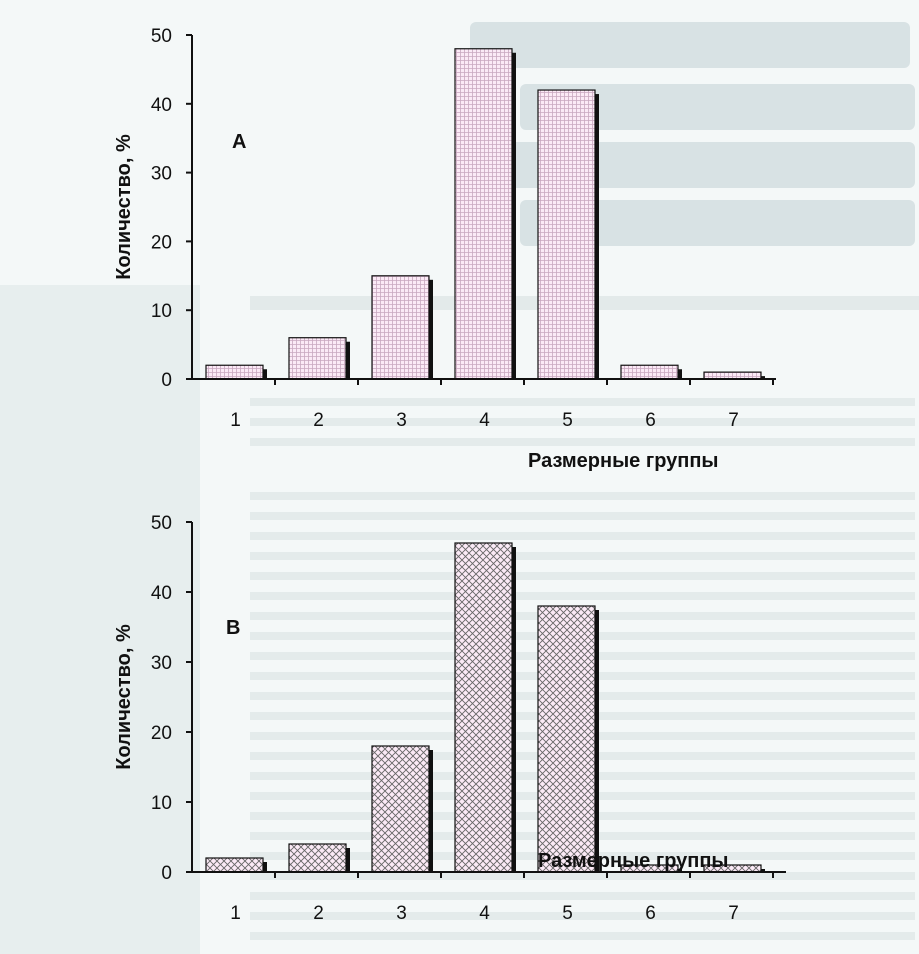  Describe the element at coordinates (567, 420) in the screenshot. I see `chart-a-x-tick-label: 5` at that location.